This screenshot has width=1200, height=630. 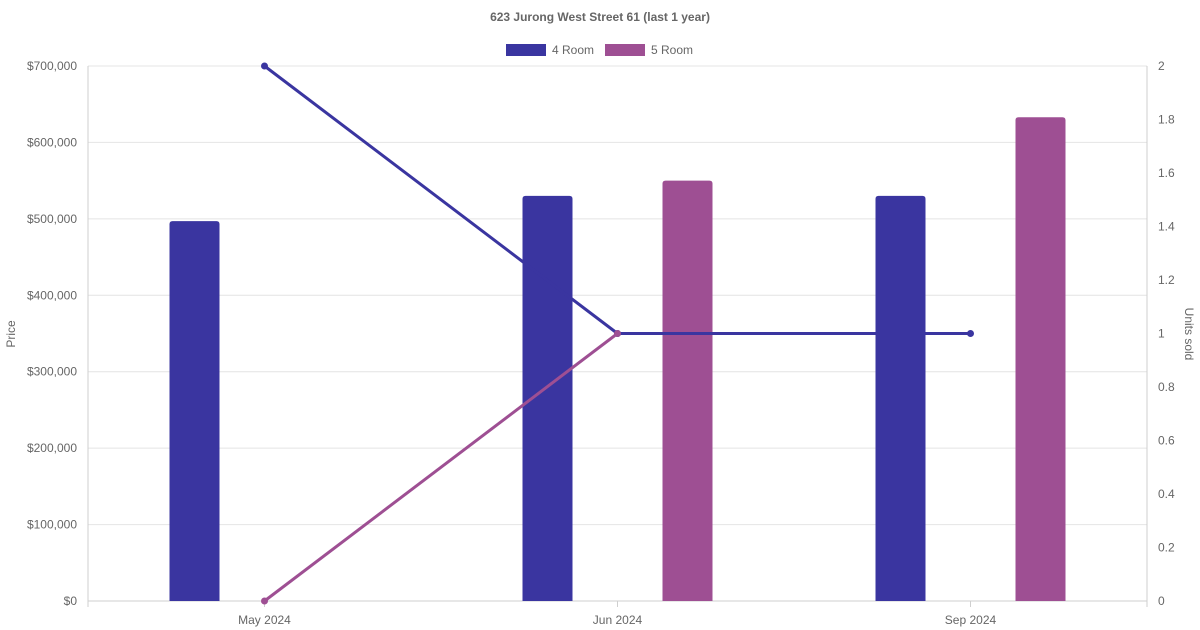 What do you see at coordinates (599, 50) in the screenshot?
I see `legend: 4 Room 5 Room` at bounding box center [599, 50].